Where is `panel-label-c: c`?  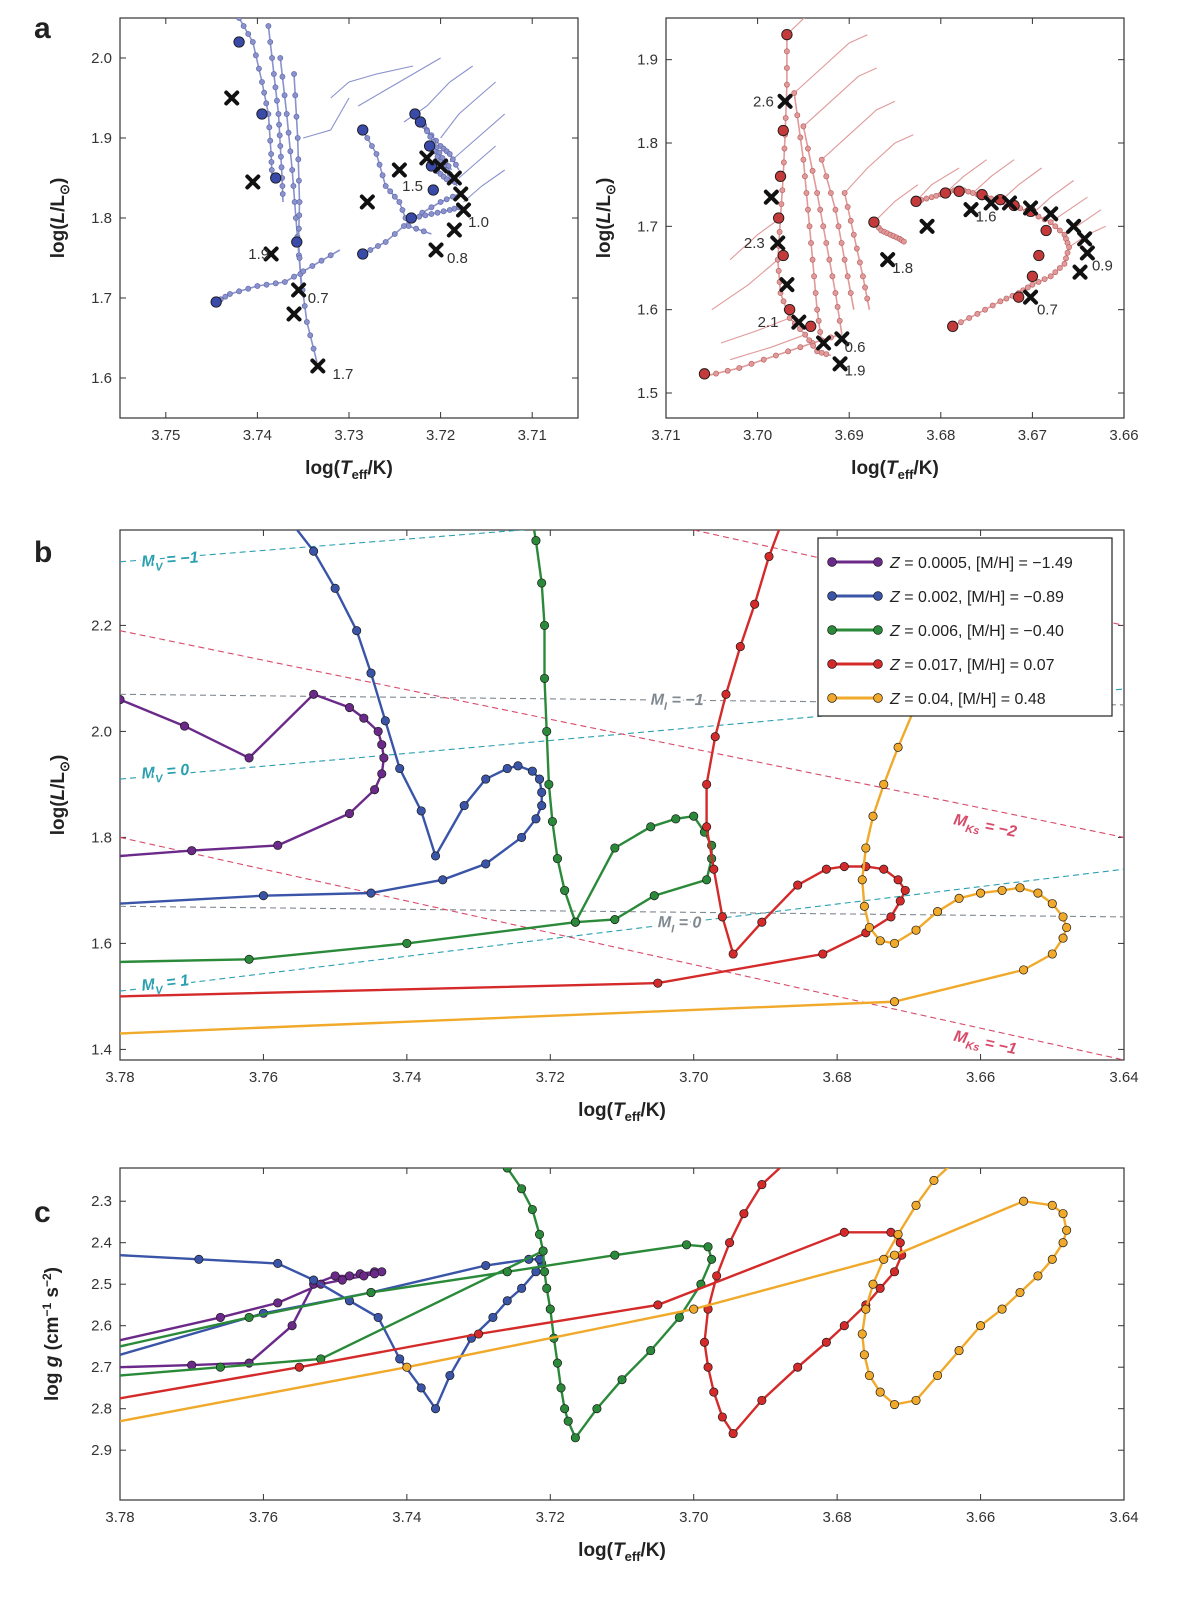 panel-label-c: c is located at coordinates (42, 1212).